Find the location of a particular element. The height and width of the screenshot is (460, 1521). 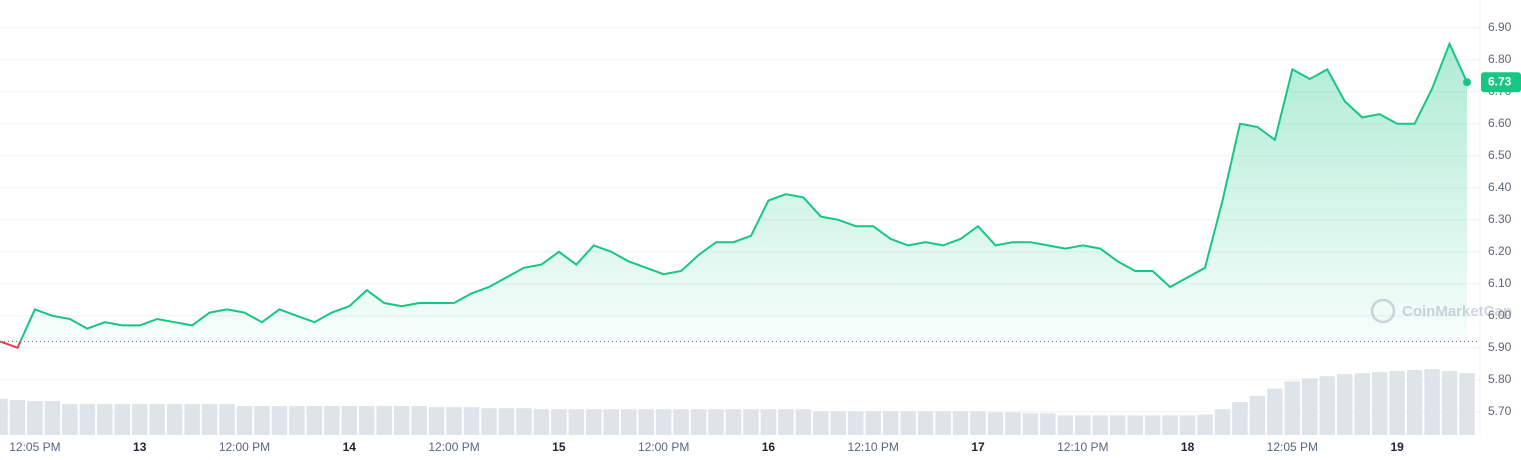

x-tick-label: 14 is located at coordinates (350, 447).